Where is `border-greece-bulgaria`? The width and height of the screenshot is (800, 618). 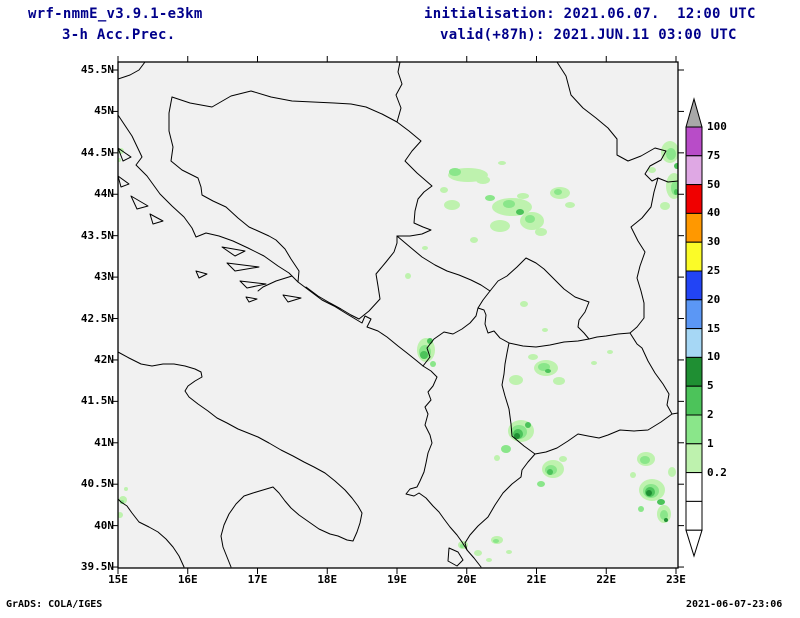 border-greece-bulgaria is located at coordinates (674, 413).